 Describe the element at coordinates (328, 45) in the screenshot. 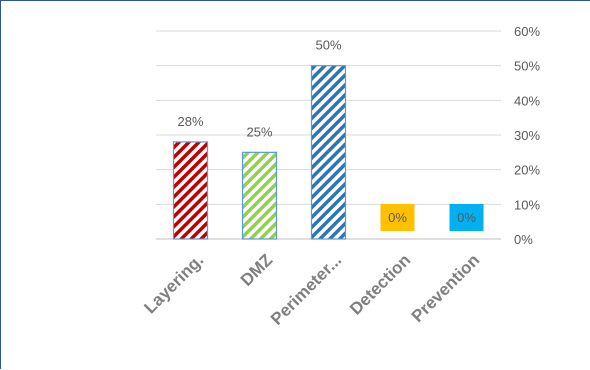

I see `data-label: 50%` at that location.